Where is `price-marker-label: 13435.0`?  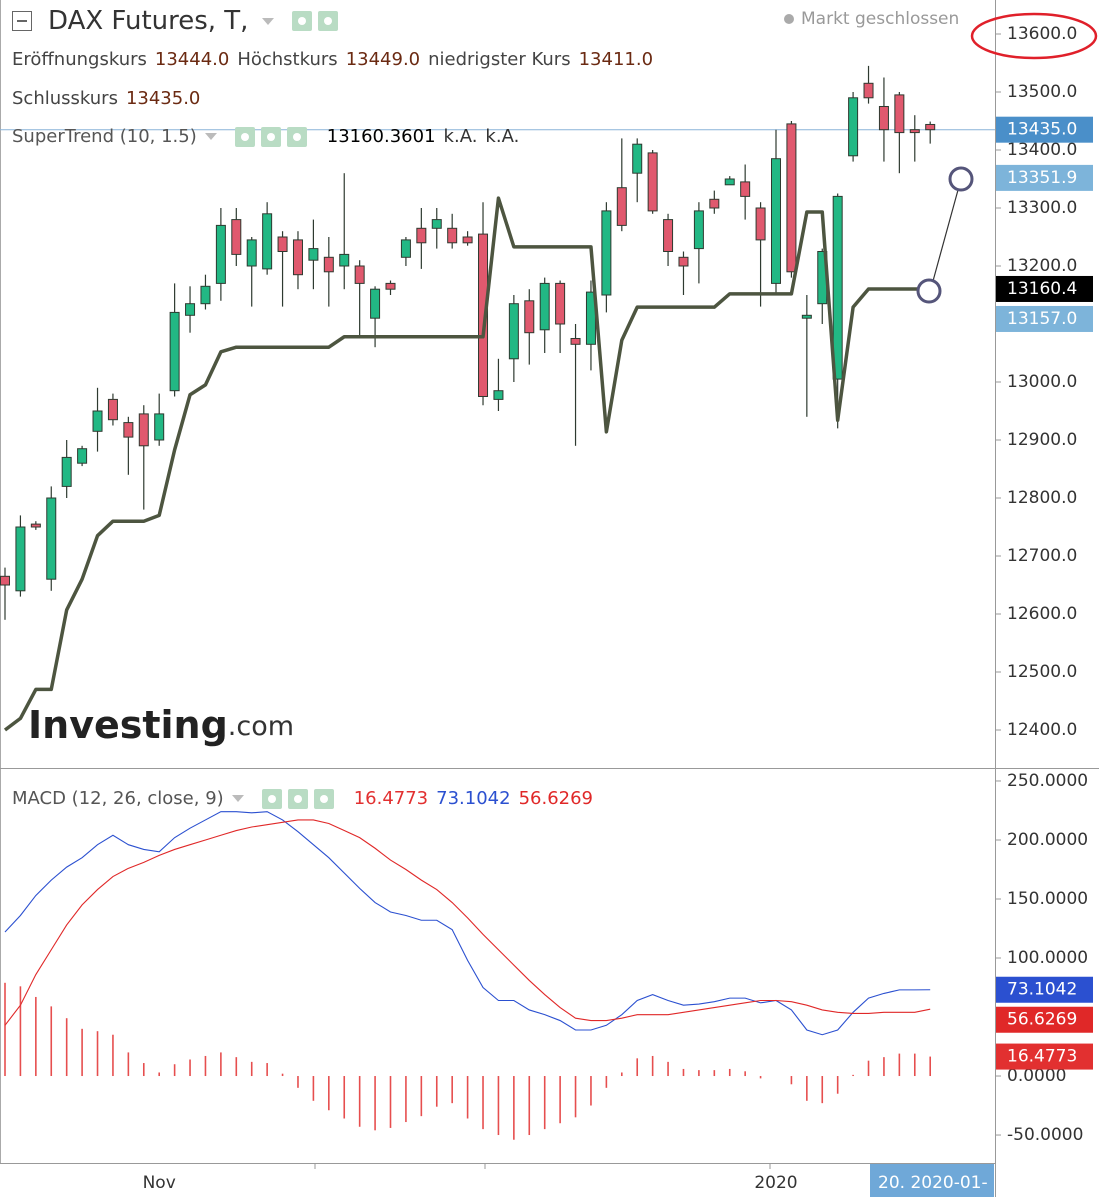 price-marker-label: 13435.0 is located at coordinates (1042, 130).